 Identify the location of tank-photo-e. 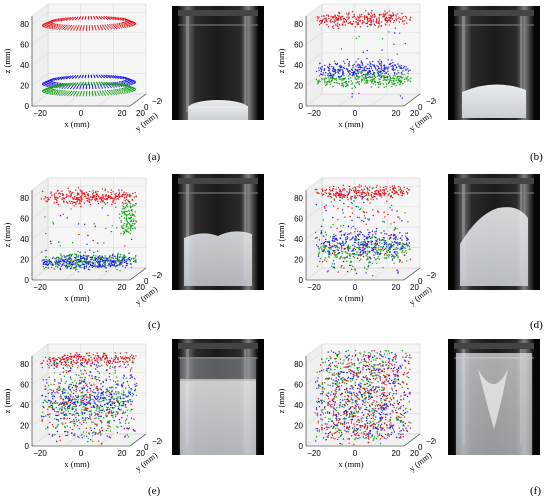
(218, 397).